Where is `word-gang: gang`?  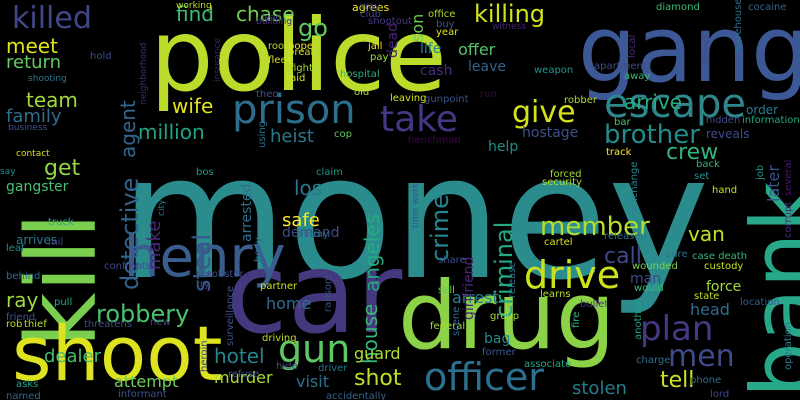 word-gang: gang is located at coordinates (689, 51).